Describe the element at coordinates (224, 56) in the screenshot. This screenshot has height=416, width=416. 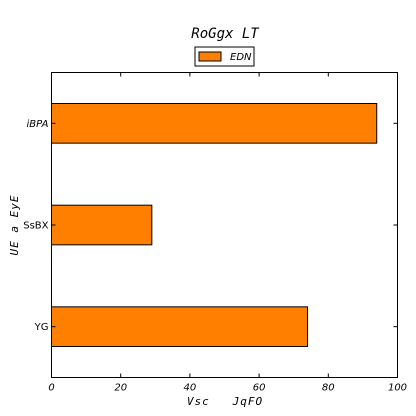
I see `legend: EDN` at that location.